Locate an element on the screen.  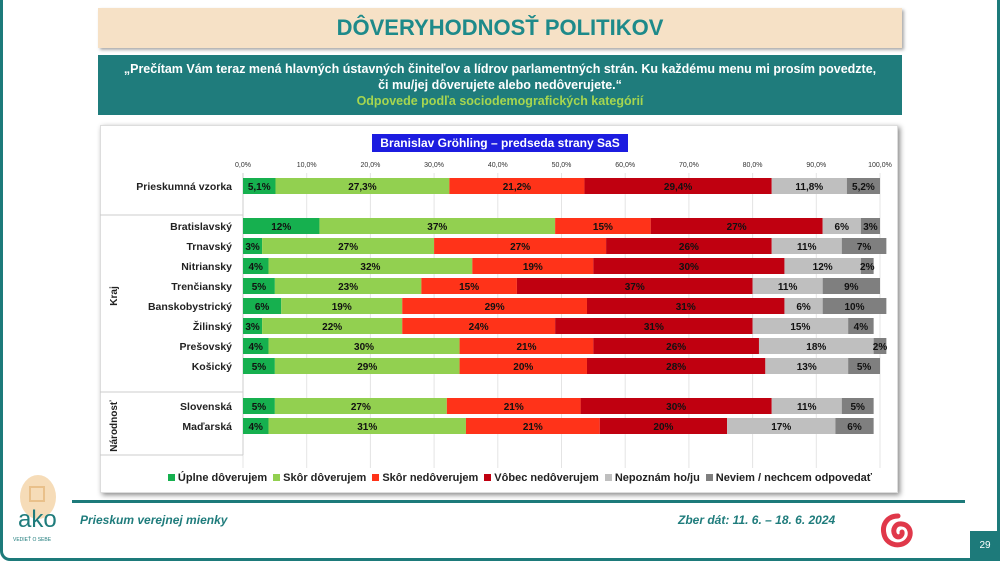
data-label: 18% is located at coordinates (816, 347).